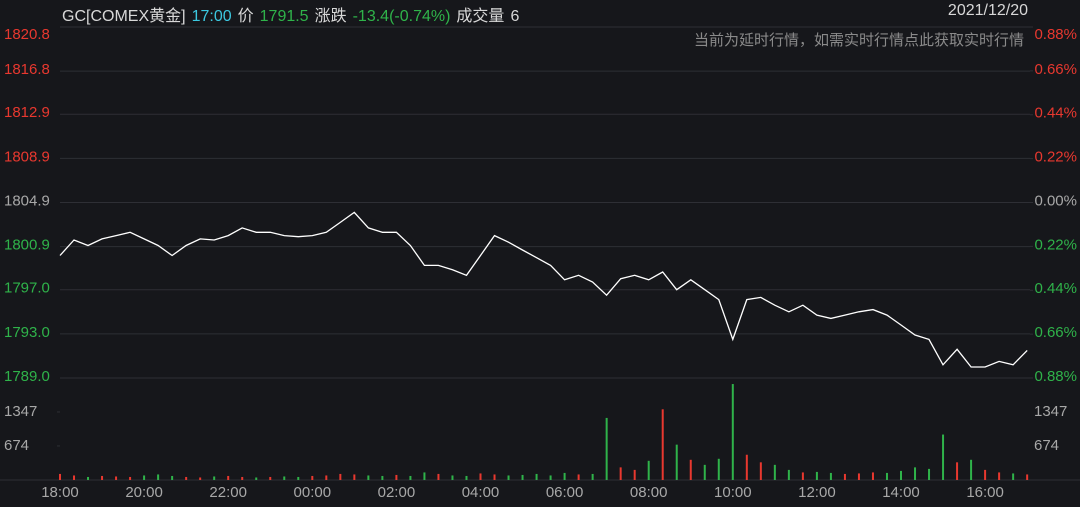 The width and height of the screenshot is (1080, 507). Describe the element at coordinates (401, 16) in the screenshot. I see `change: -13.4(-0.74%)` at that location.